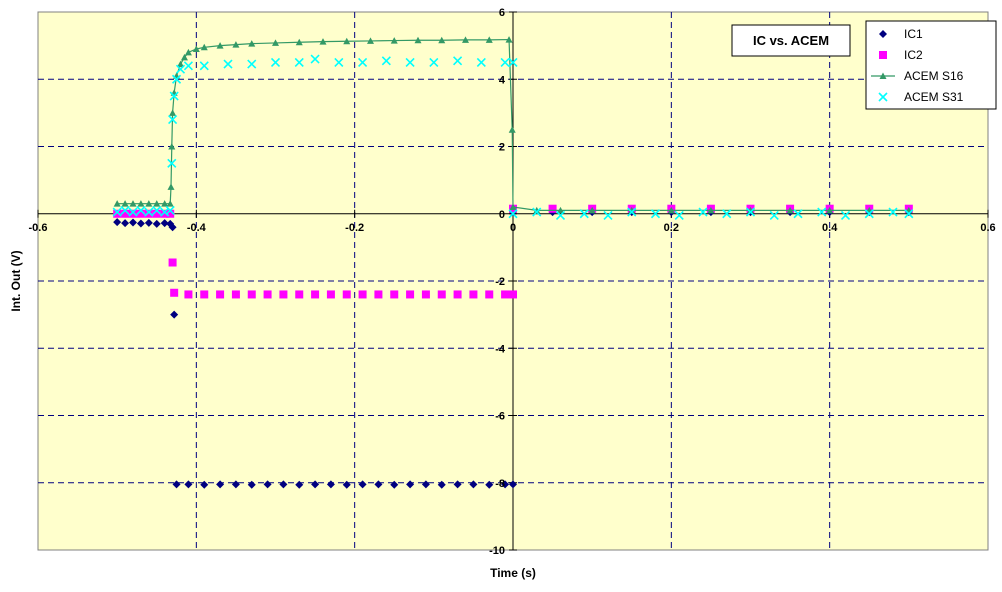  I want to click on y-tick-label: -6, so click(500, 417).